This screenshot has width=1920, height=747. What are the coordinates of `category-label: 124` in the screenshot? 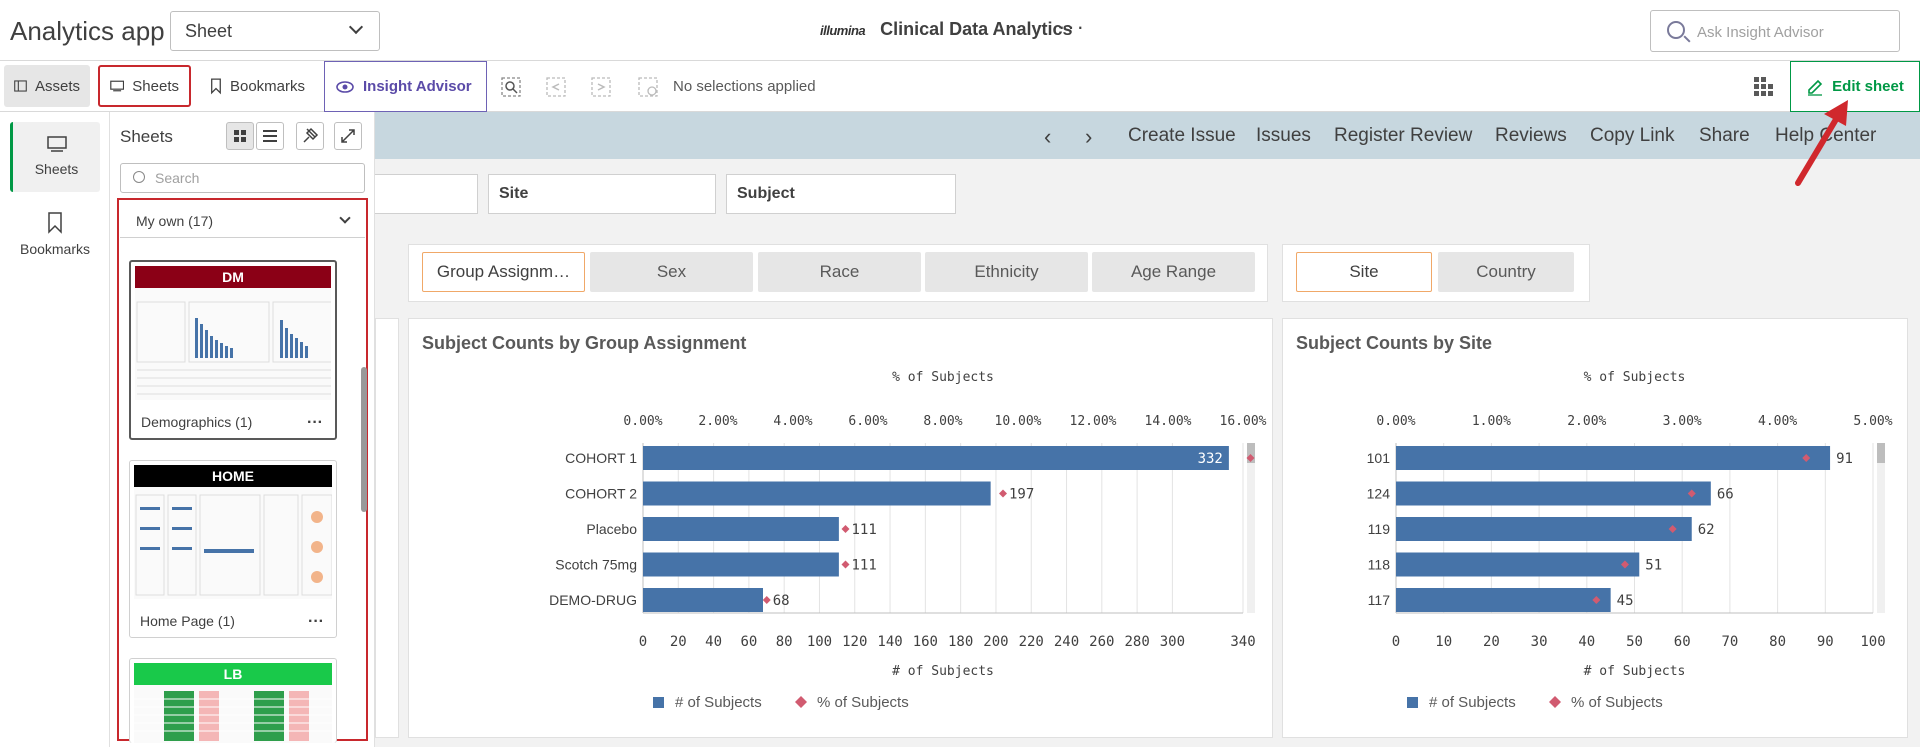 It's located at (1379, 494).